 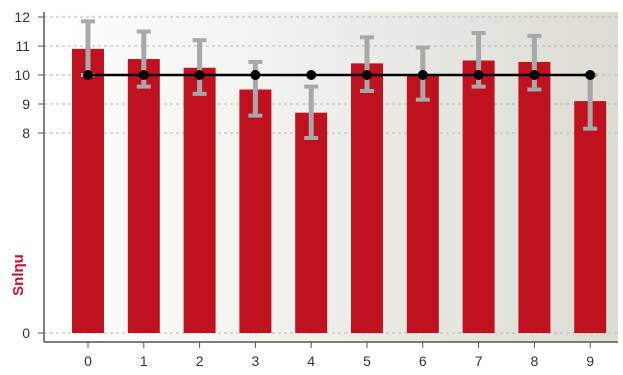 What do you see at coordinates (22, 46) in the screenshot?
I see `y-tick-label-4: 11` at bounding box center [22, 46].